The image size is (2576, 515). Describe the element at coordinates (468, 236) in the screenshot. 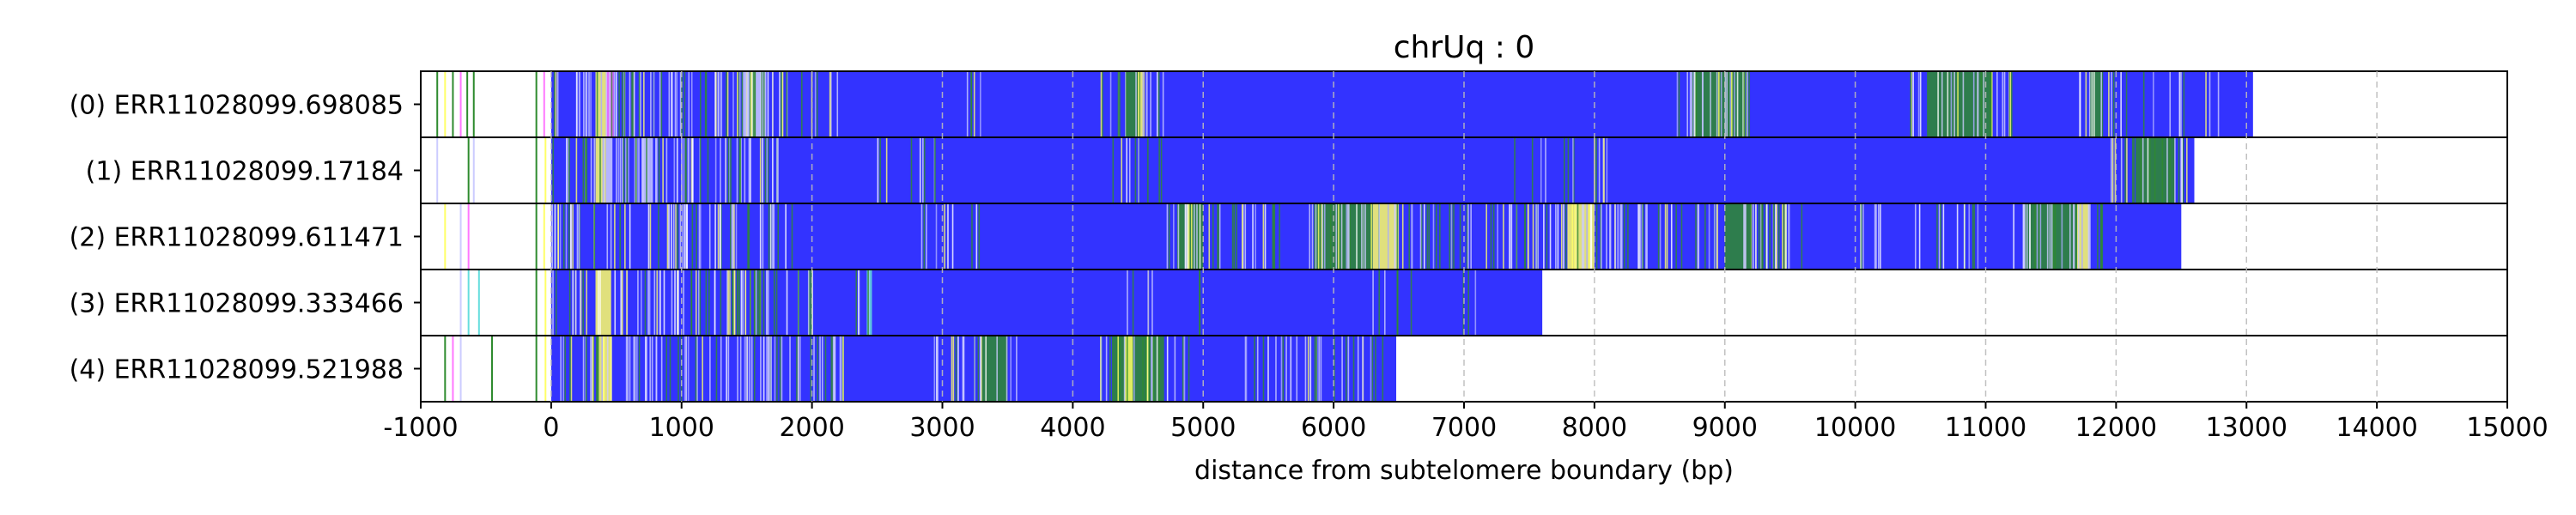

I see `pre-boundary-mark` at that location.